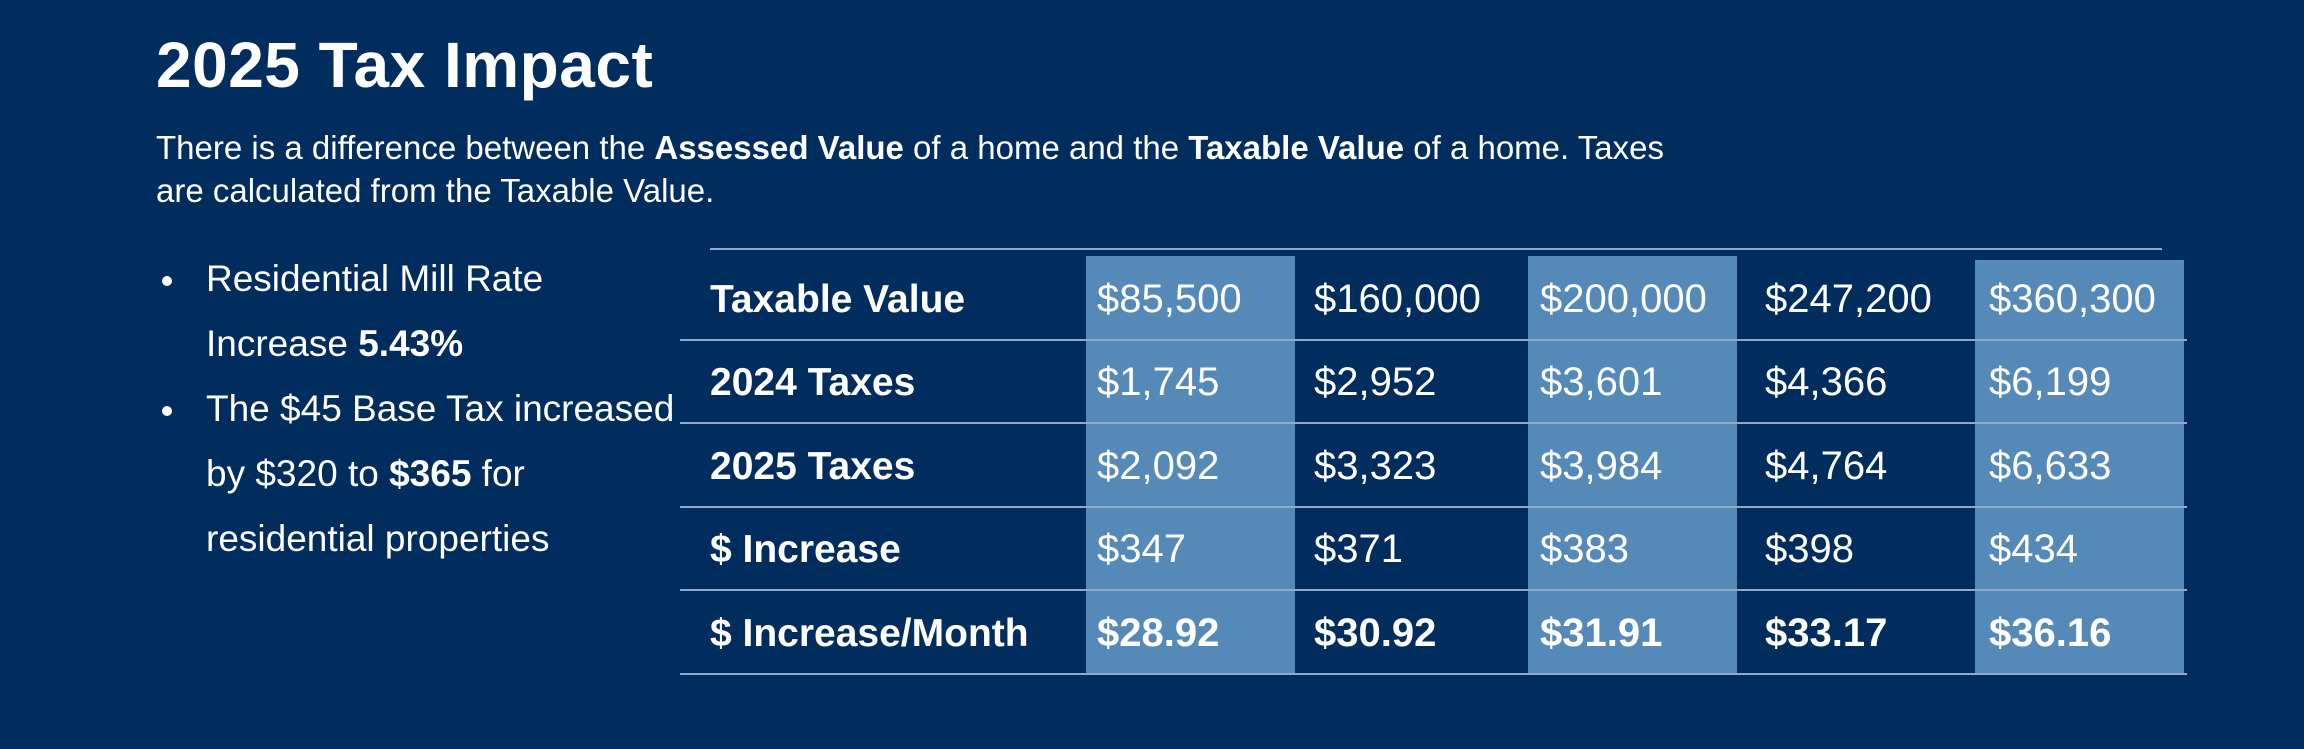 This screenshot has width=2304, height=749. I want to click on bullet-after: for residential properties, so click(378, 506).